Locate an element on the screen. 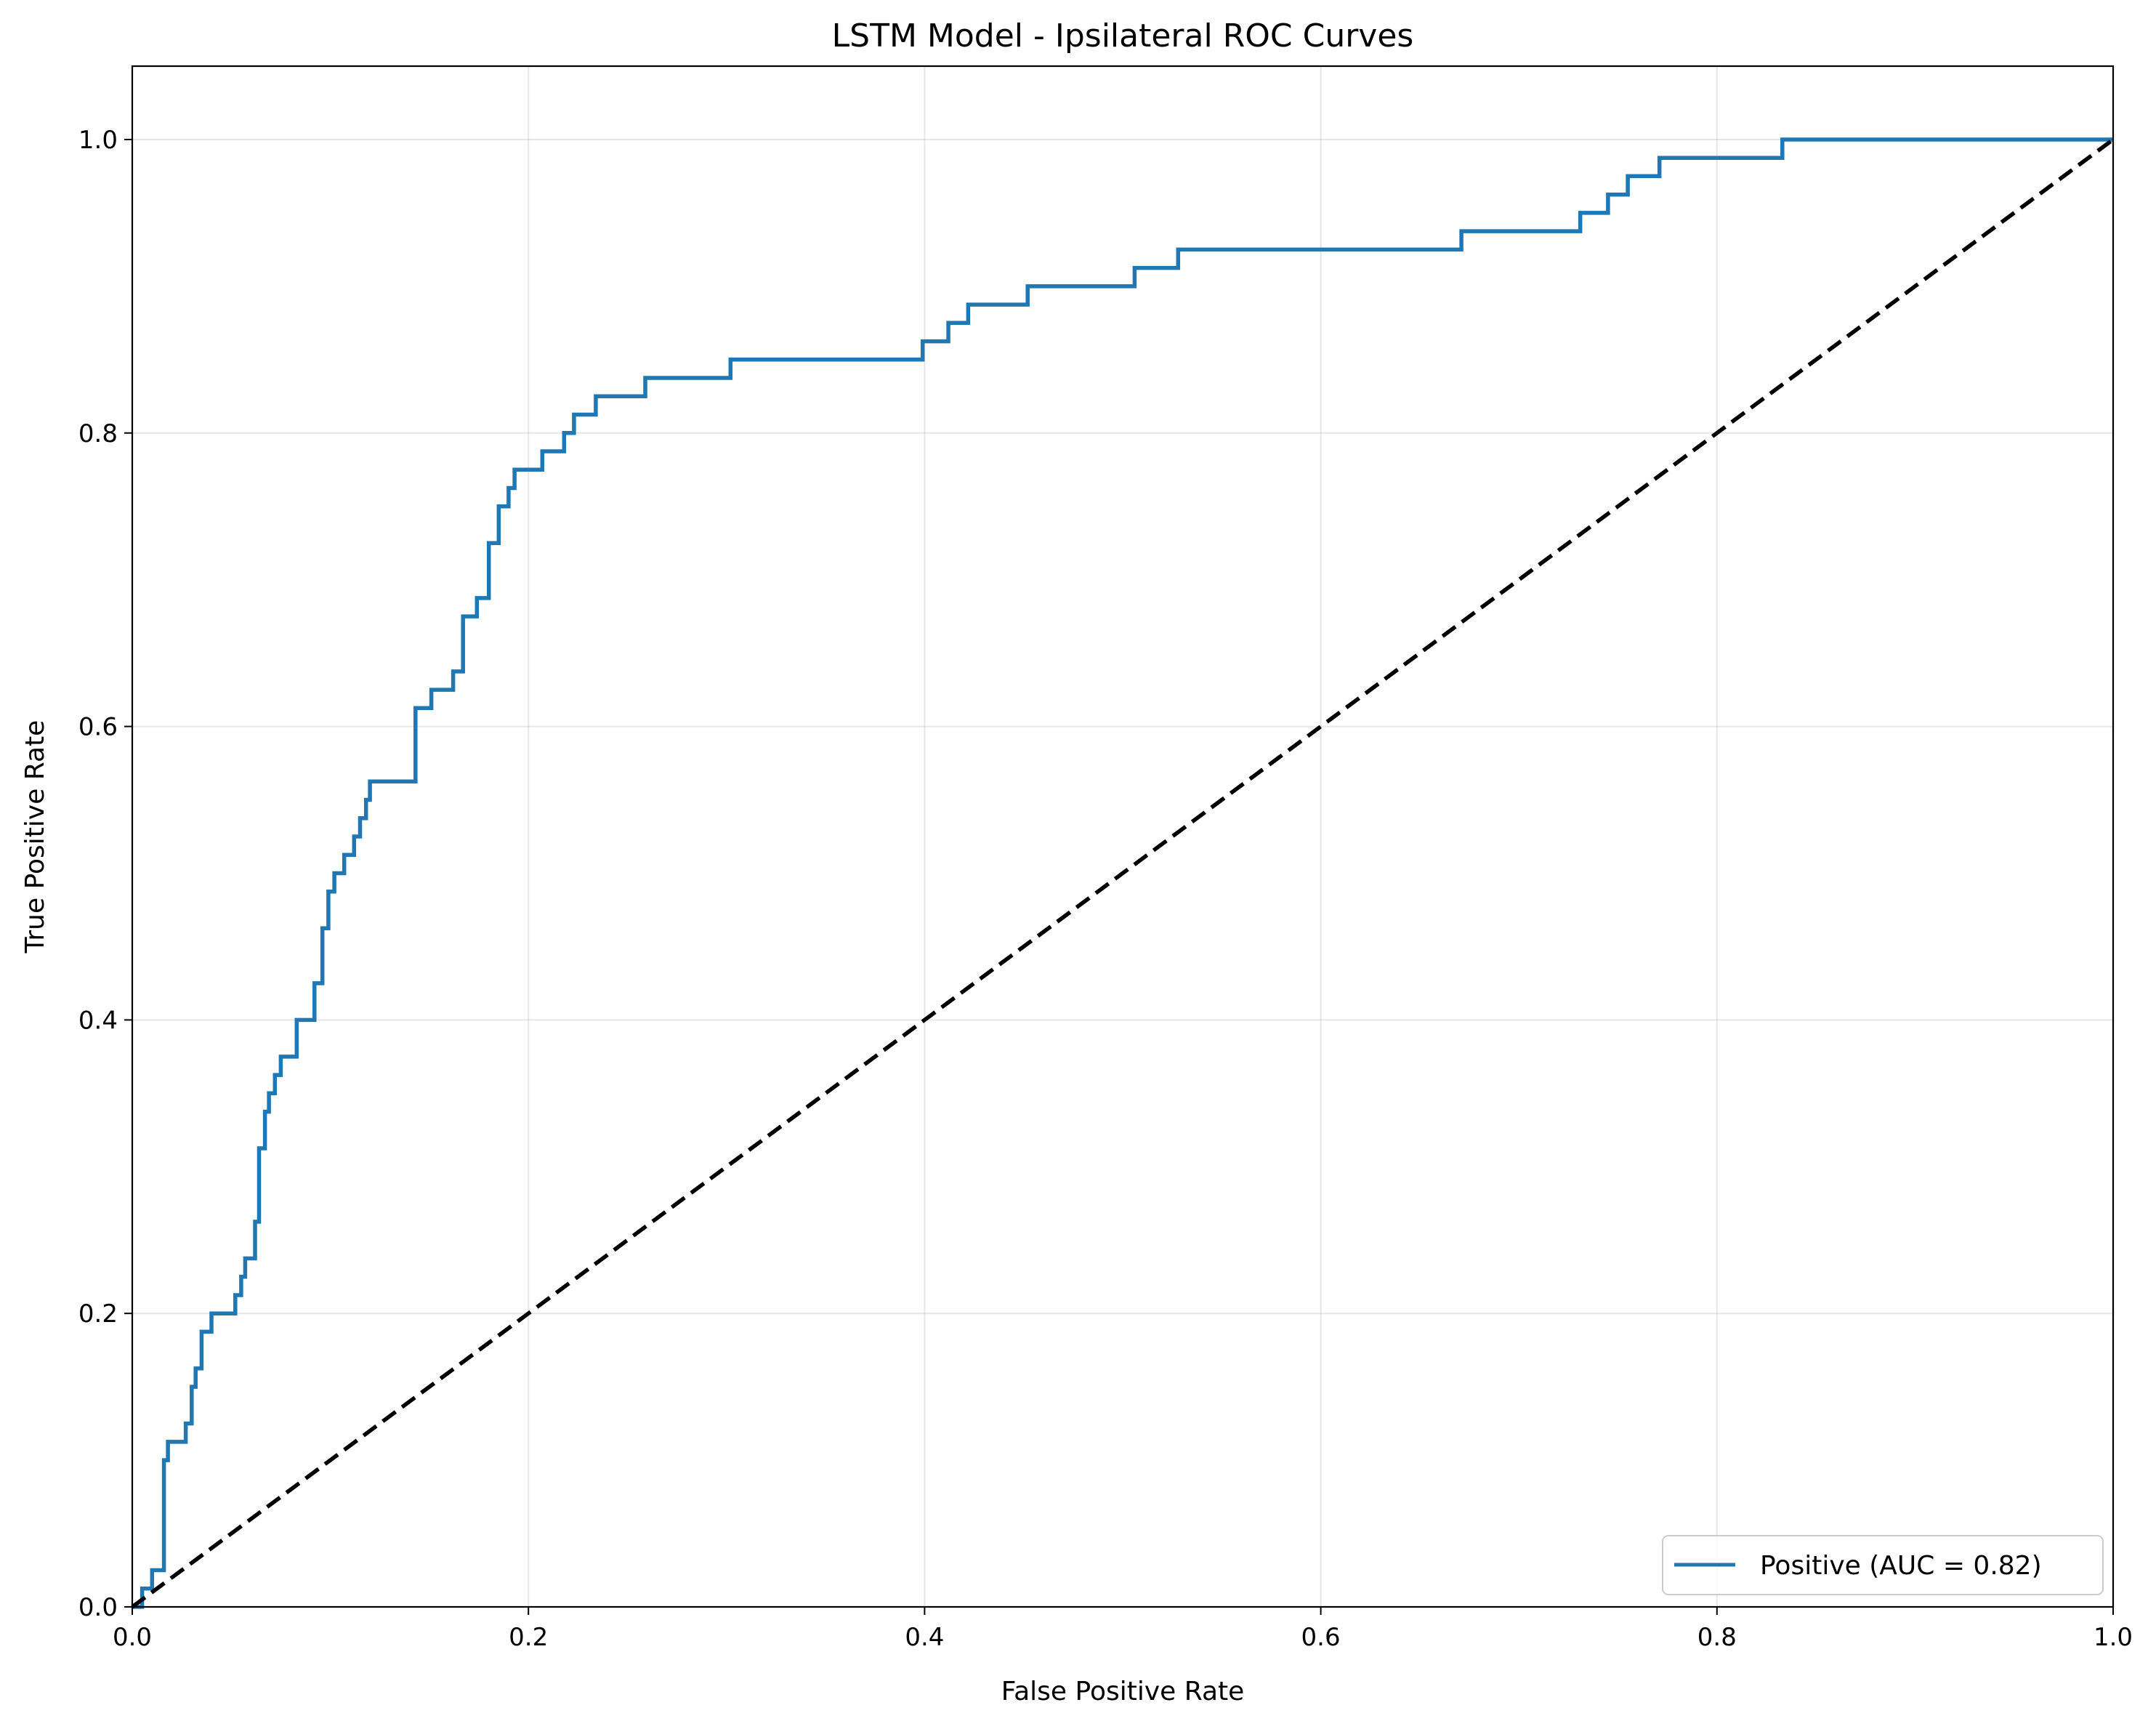 The height and width of the screenshot is (1721, 2156). chart-title: LSTM Model - Ipsilateral ROC Curves is located at coordinates (1123, 36).